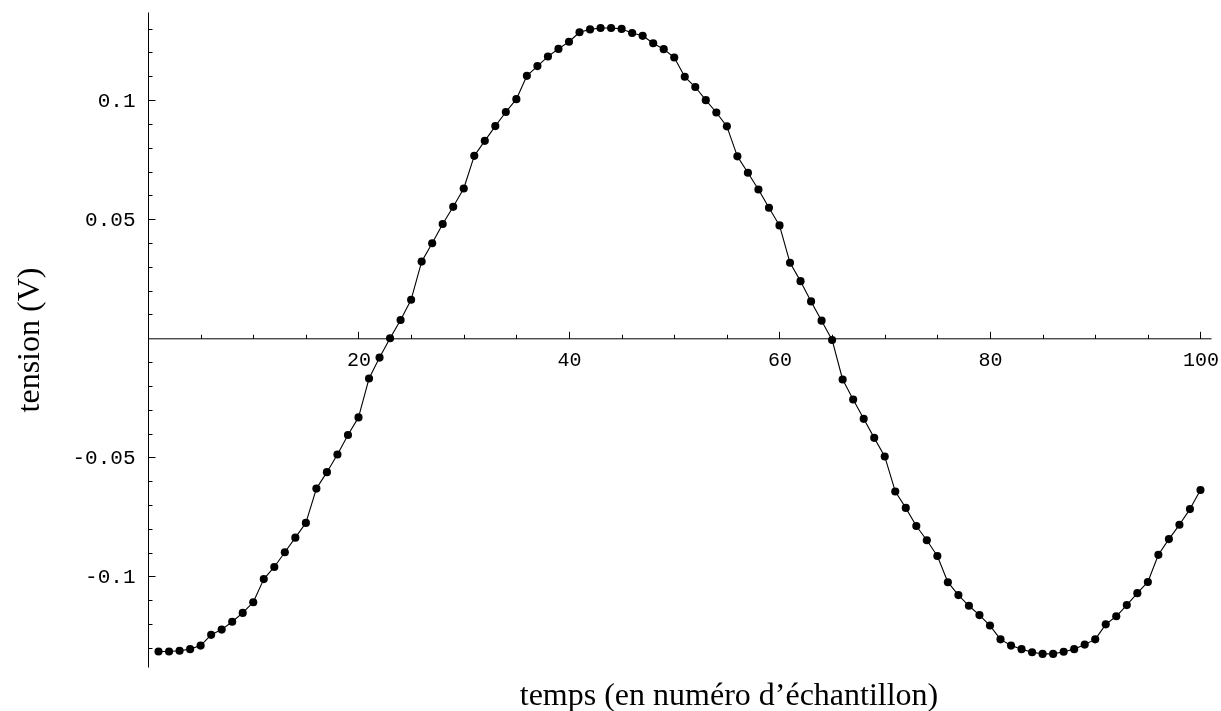 The height and width of the screenshot is (711, 1221). Describe the element at coordinates (569, 360) in the screenshot. I see `x-tick-label: 40` at that location.